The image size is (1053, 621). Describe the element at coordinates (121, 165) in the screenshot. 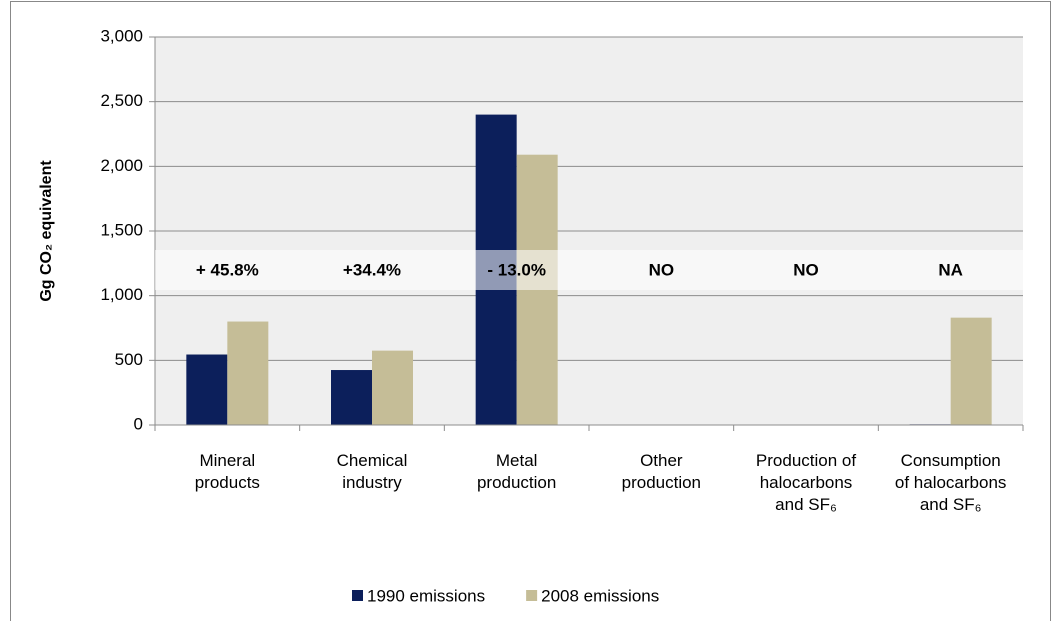

I see `y-tick-label: 2,000` at that location.